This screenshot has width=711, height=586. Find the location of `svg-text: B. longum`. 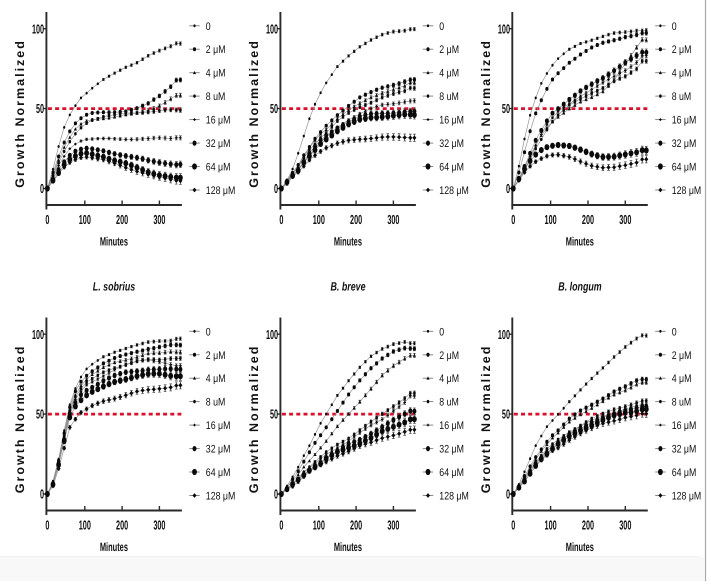

svg-text: B. longum is located at coordinates (580, 287).